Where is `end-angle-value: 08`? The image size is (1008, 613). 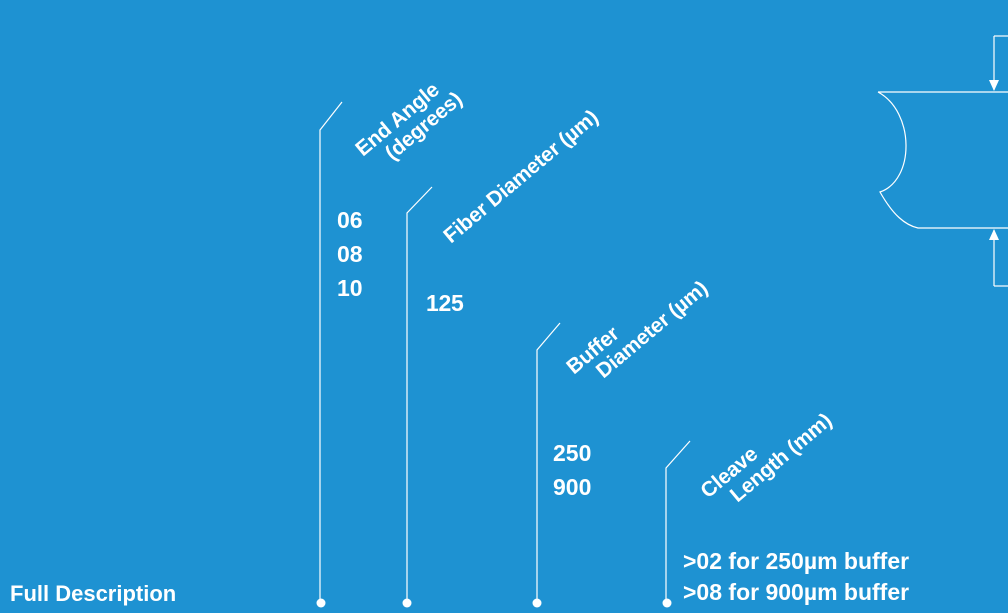
end-angle-value: 08 is located at coordinates (350, 254).